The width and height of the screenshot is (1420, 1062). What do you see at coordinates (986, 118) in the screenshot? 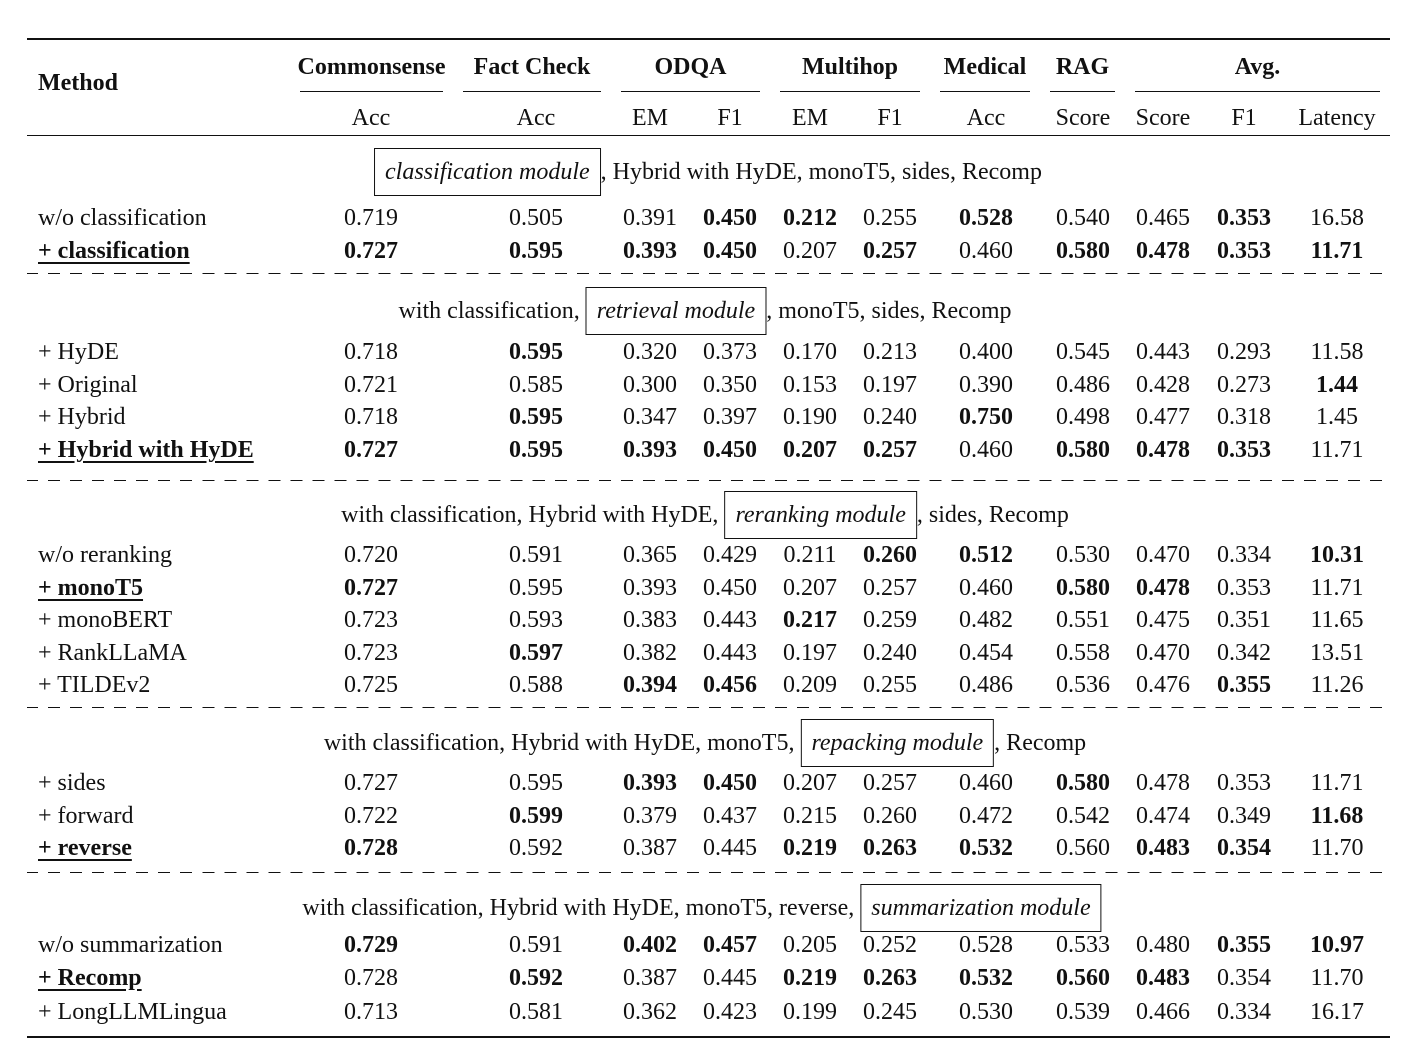
I see `subheader: Acc` at bounding box center [986, 118].